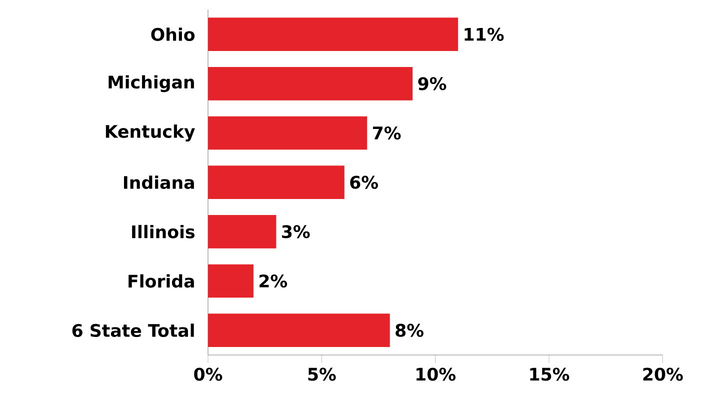 The image size is (701, 403). Describe the element at coordinates (436, 374) in the screenshot. I see `x-tick-label: 10%` at that location.